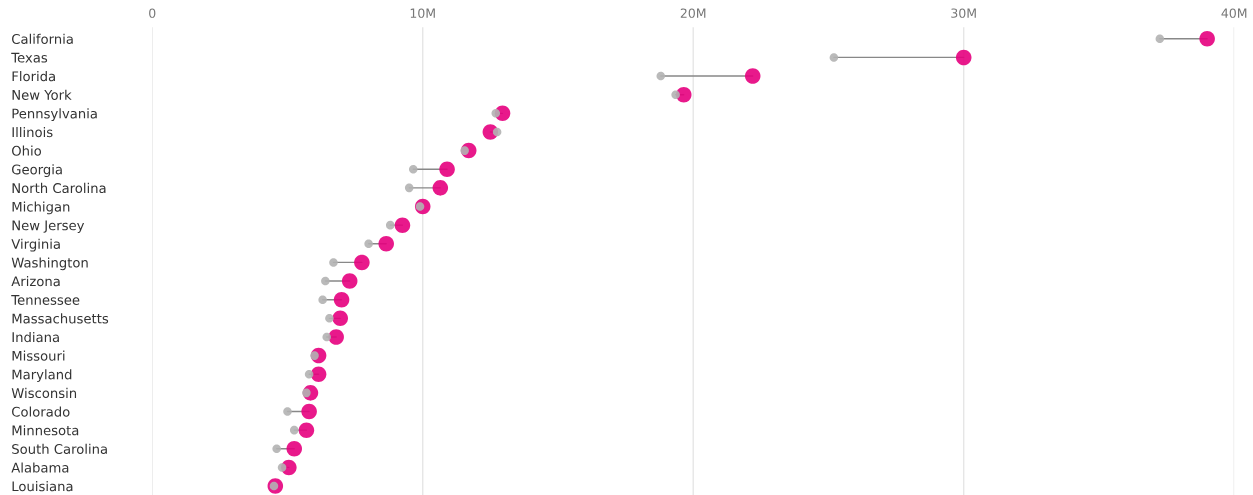 The image size is (1253, 495). What do you see at coordinates (37, 170) in the screenshot?
I see `y-tick-label: Georgia` at bounding box center [37, 170].